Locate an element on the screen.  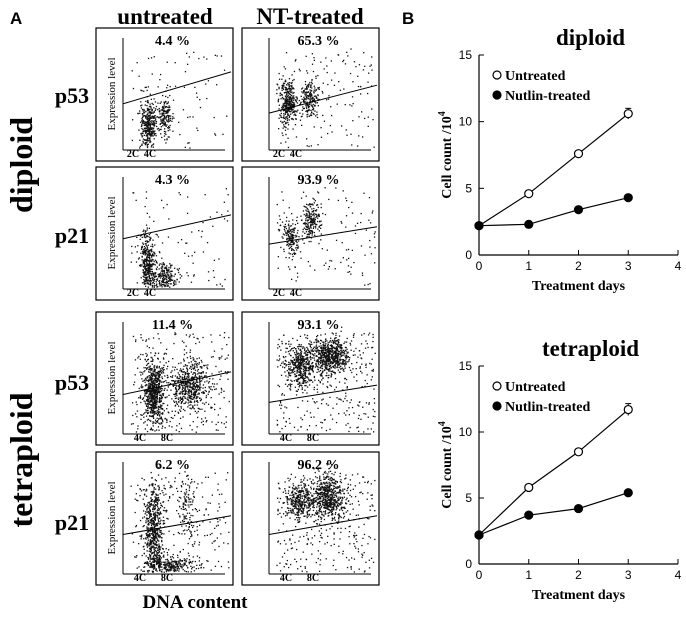
group-label-diploid: diploid is located at coordinates (21, 165).